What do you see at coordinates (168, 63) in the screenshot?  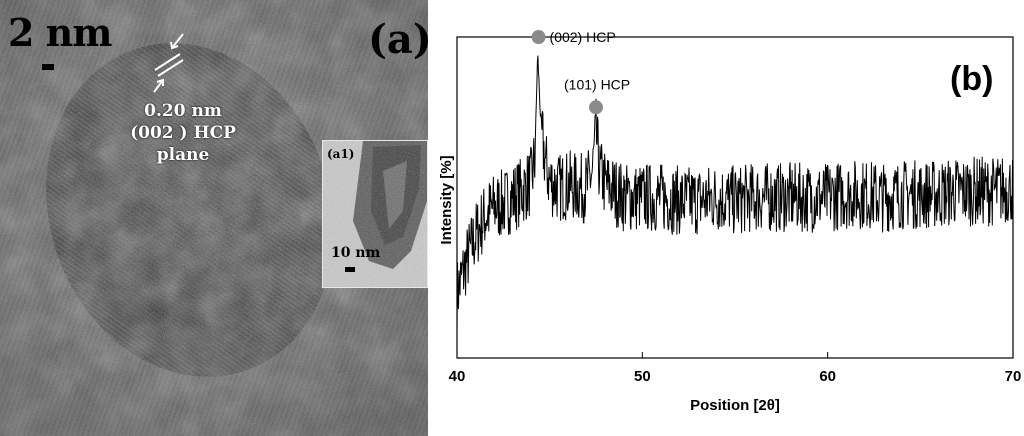 I see `lattice-spacing-marker` at bounding box center [168, 63].